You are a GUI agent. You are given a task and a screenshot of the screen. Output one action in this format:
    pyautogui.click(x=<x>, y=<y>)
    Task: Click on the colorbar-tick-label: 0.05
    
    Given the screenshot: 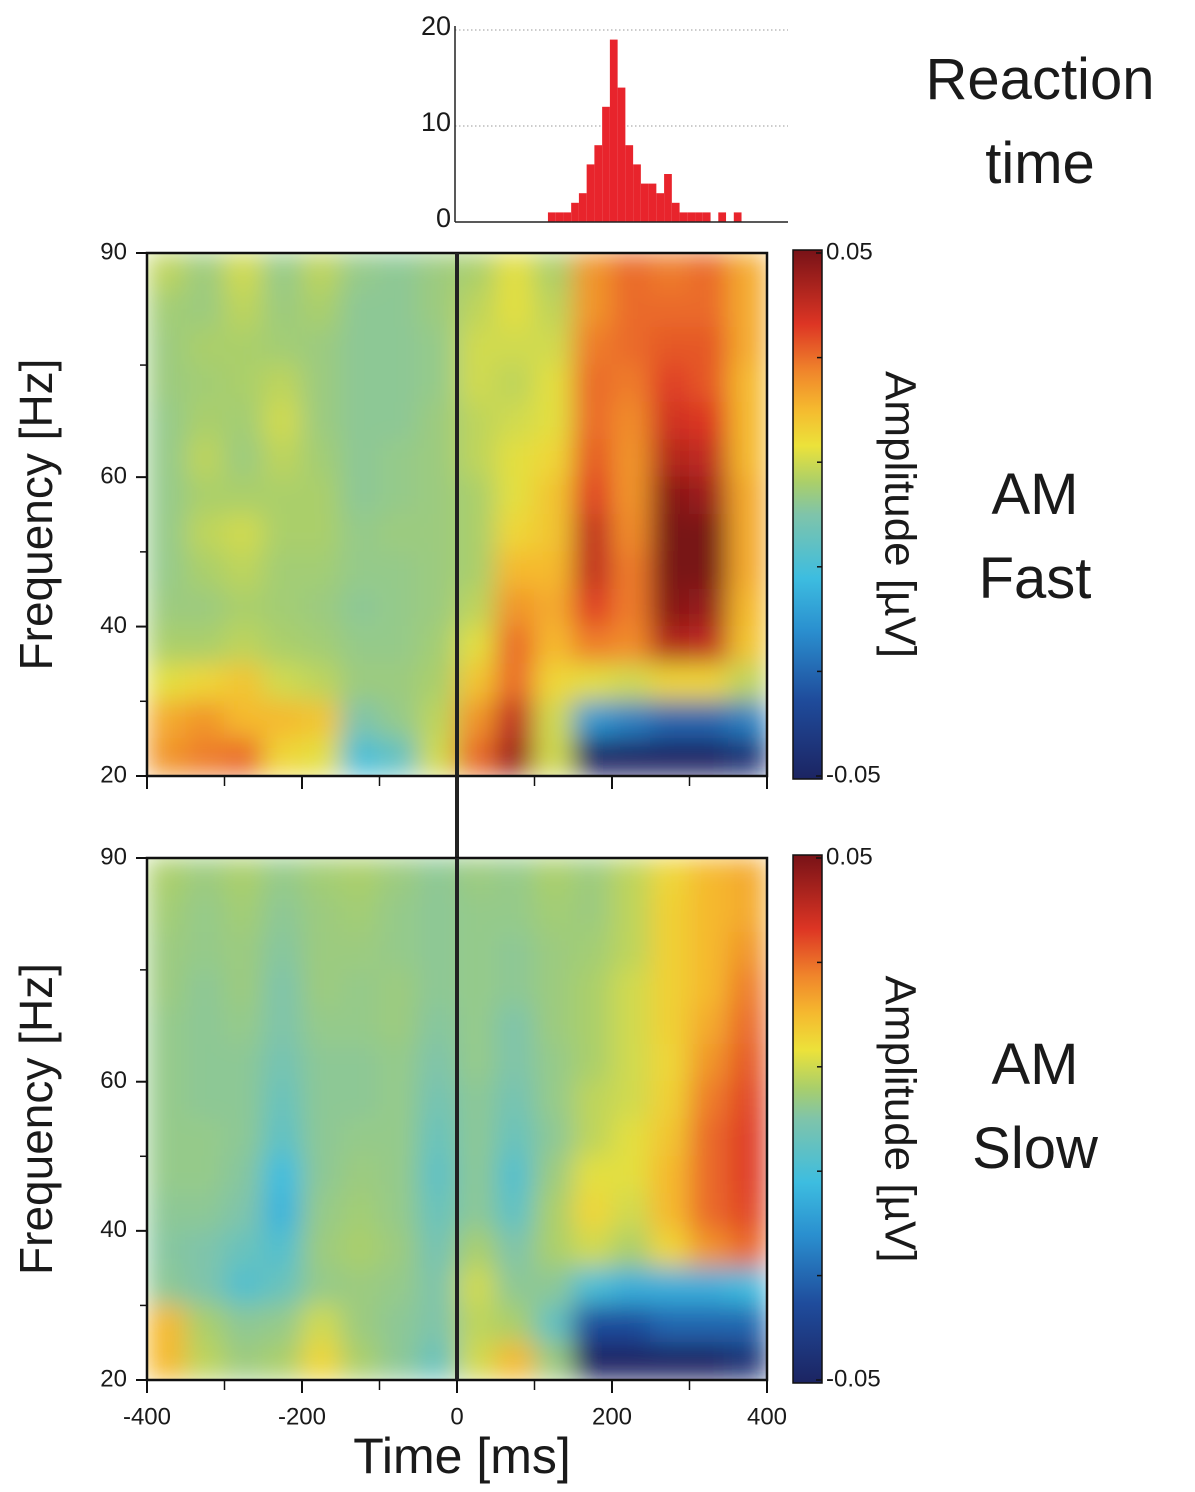 What is the action you would take?
    pyautogui.click(x=849, y=251)
    